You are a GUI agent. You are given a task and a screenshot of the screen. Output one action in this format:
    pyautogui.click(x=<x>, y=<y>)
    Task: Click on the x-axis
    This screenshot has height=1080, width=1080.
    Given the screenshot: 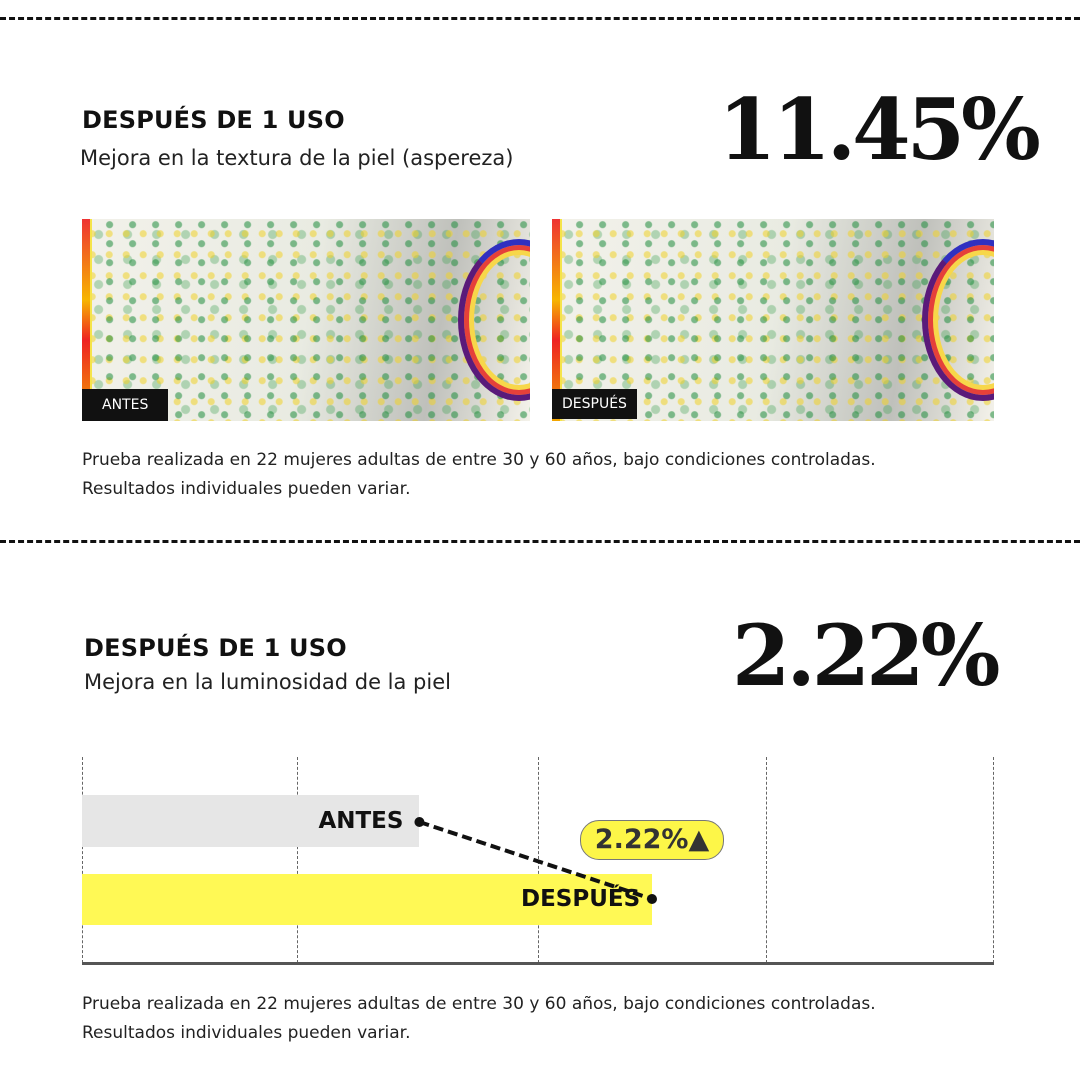 What is the action you would take?
    pyautogui.click(x=538, y=963)
    